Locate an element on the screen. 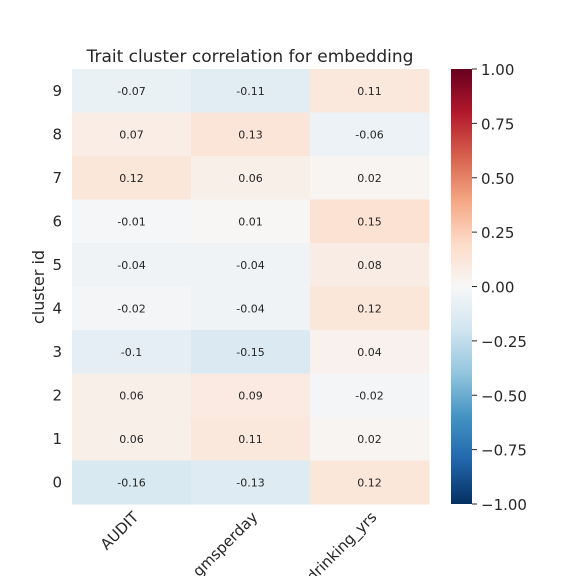 The width and height of the screenshot is (576, 576). y-tick-label: 1 is located at coordinates (57, 439).